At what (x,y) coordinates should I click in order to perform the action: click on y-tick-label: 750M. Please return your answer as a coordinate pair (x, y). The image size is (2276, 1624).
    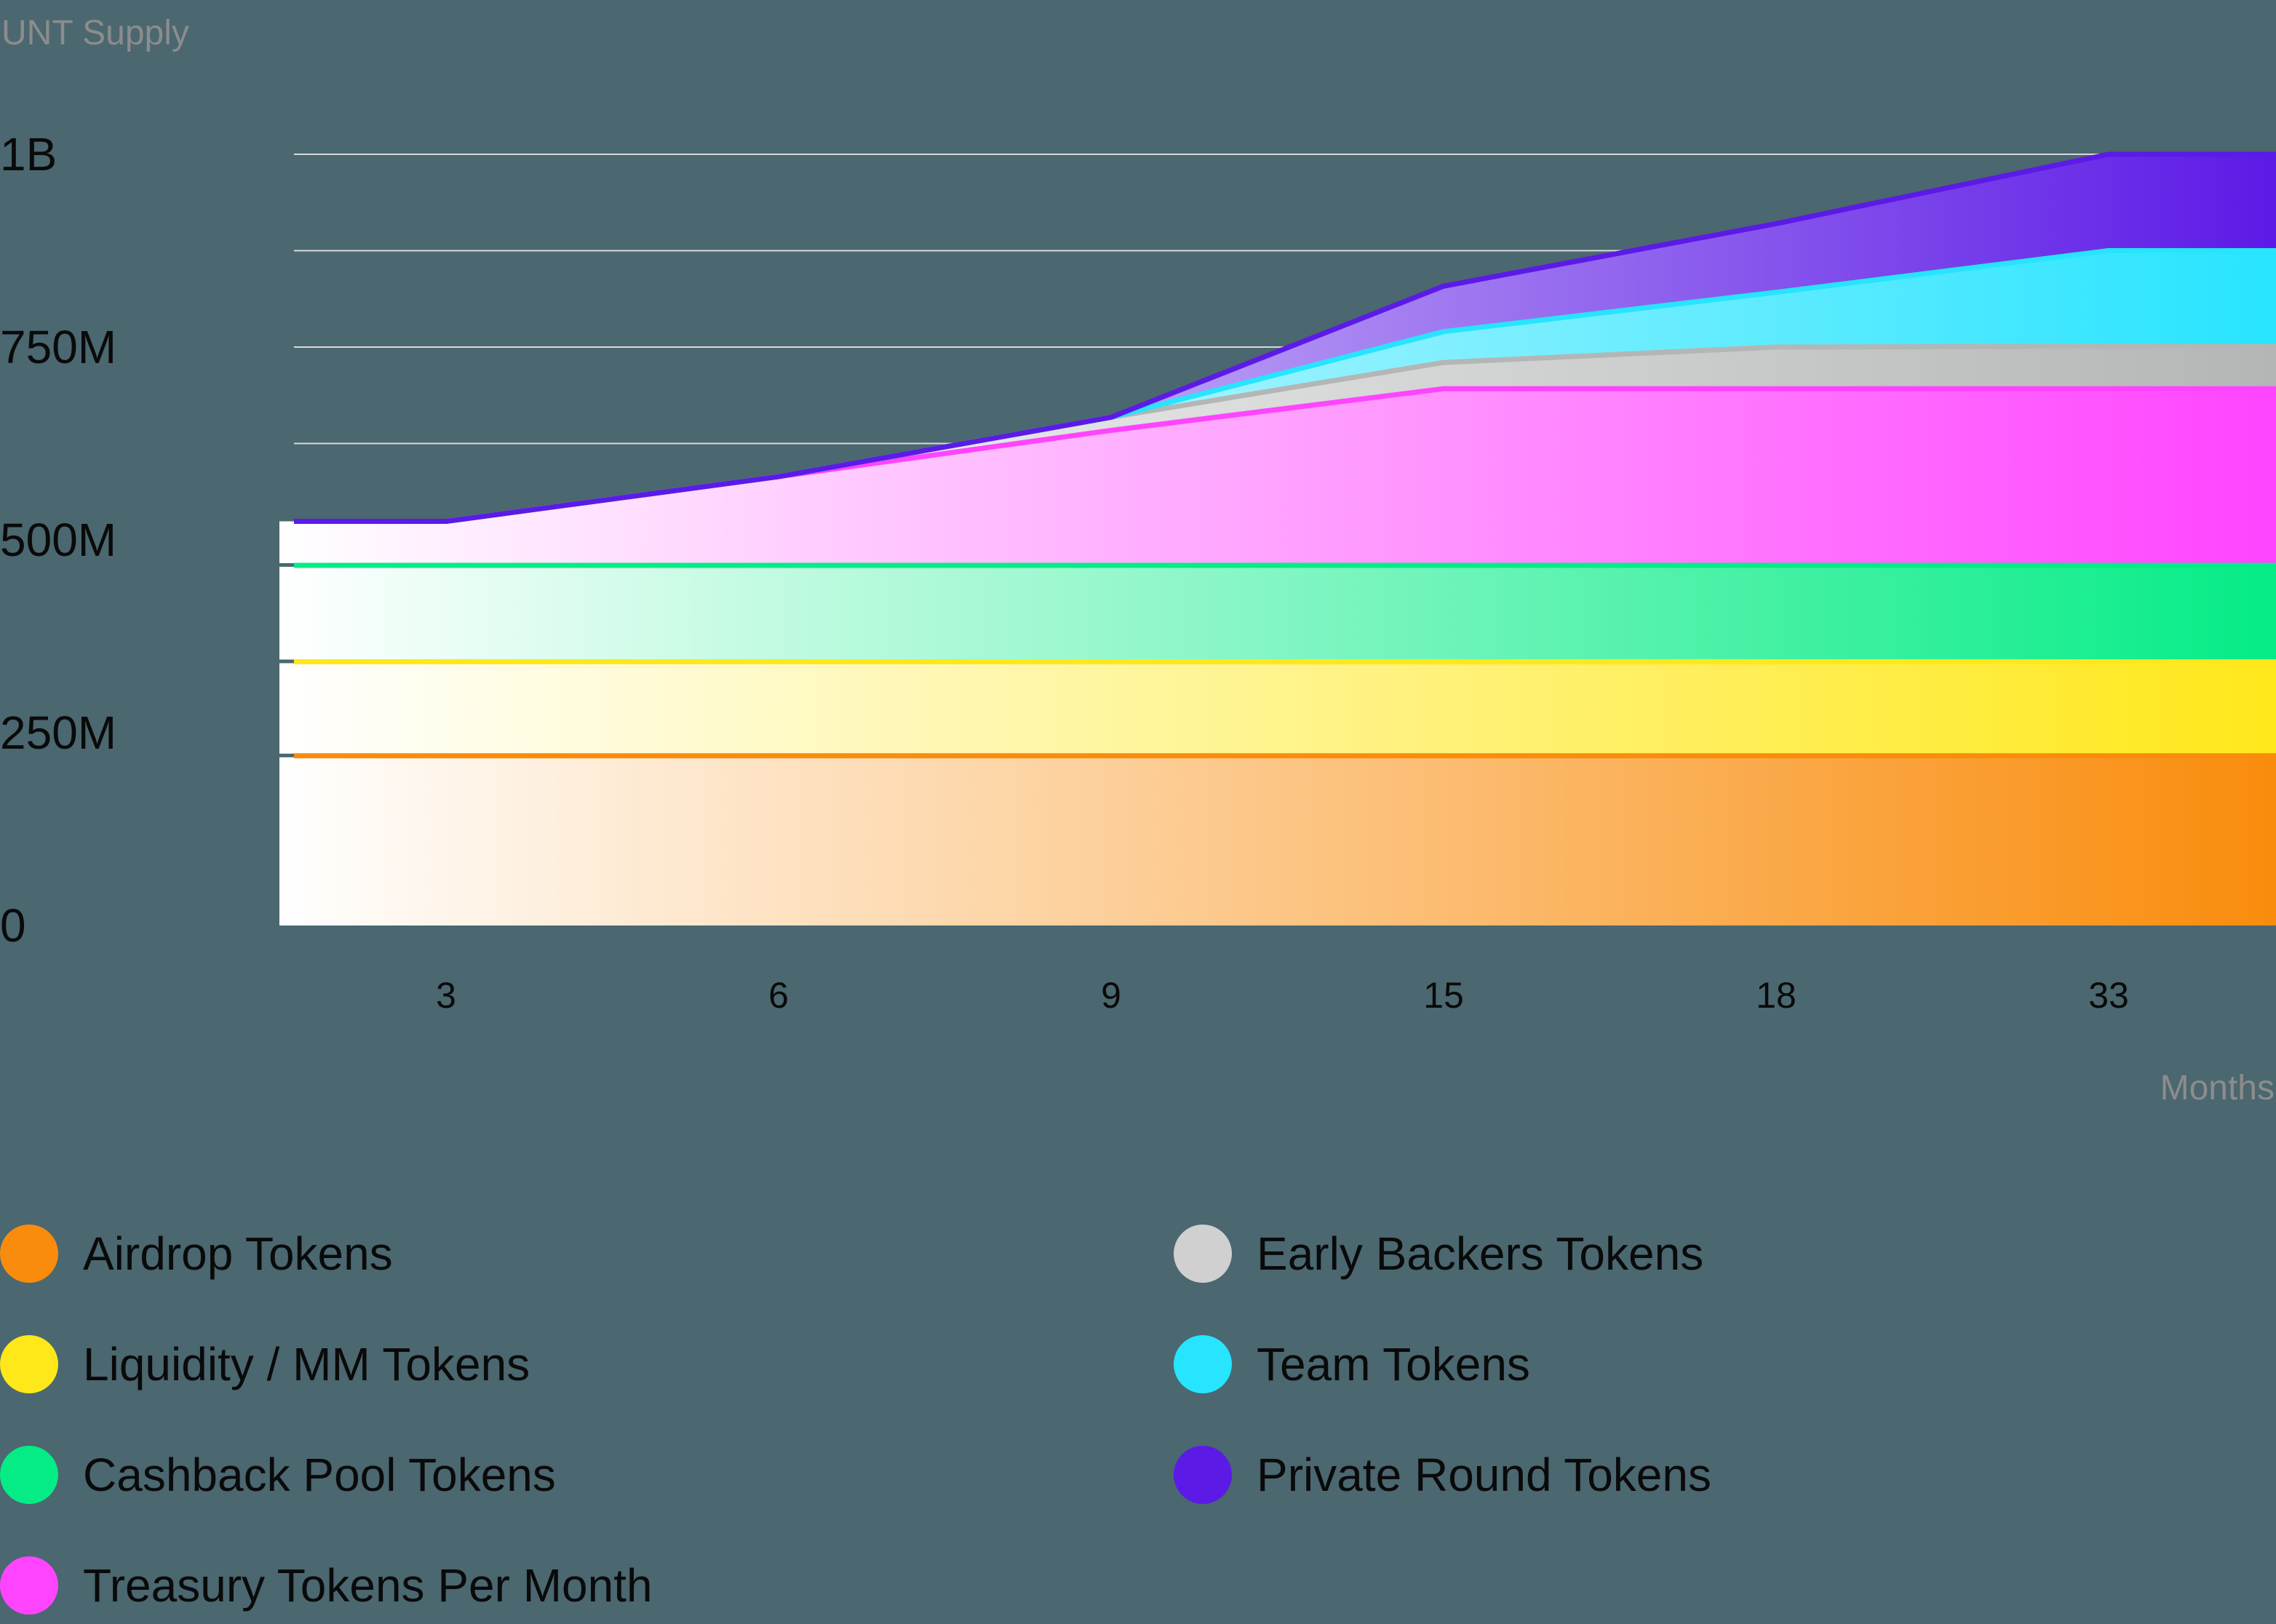
    Looking at the image, I should click on (59, 347).